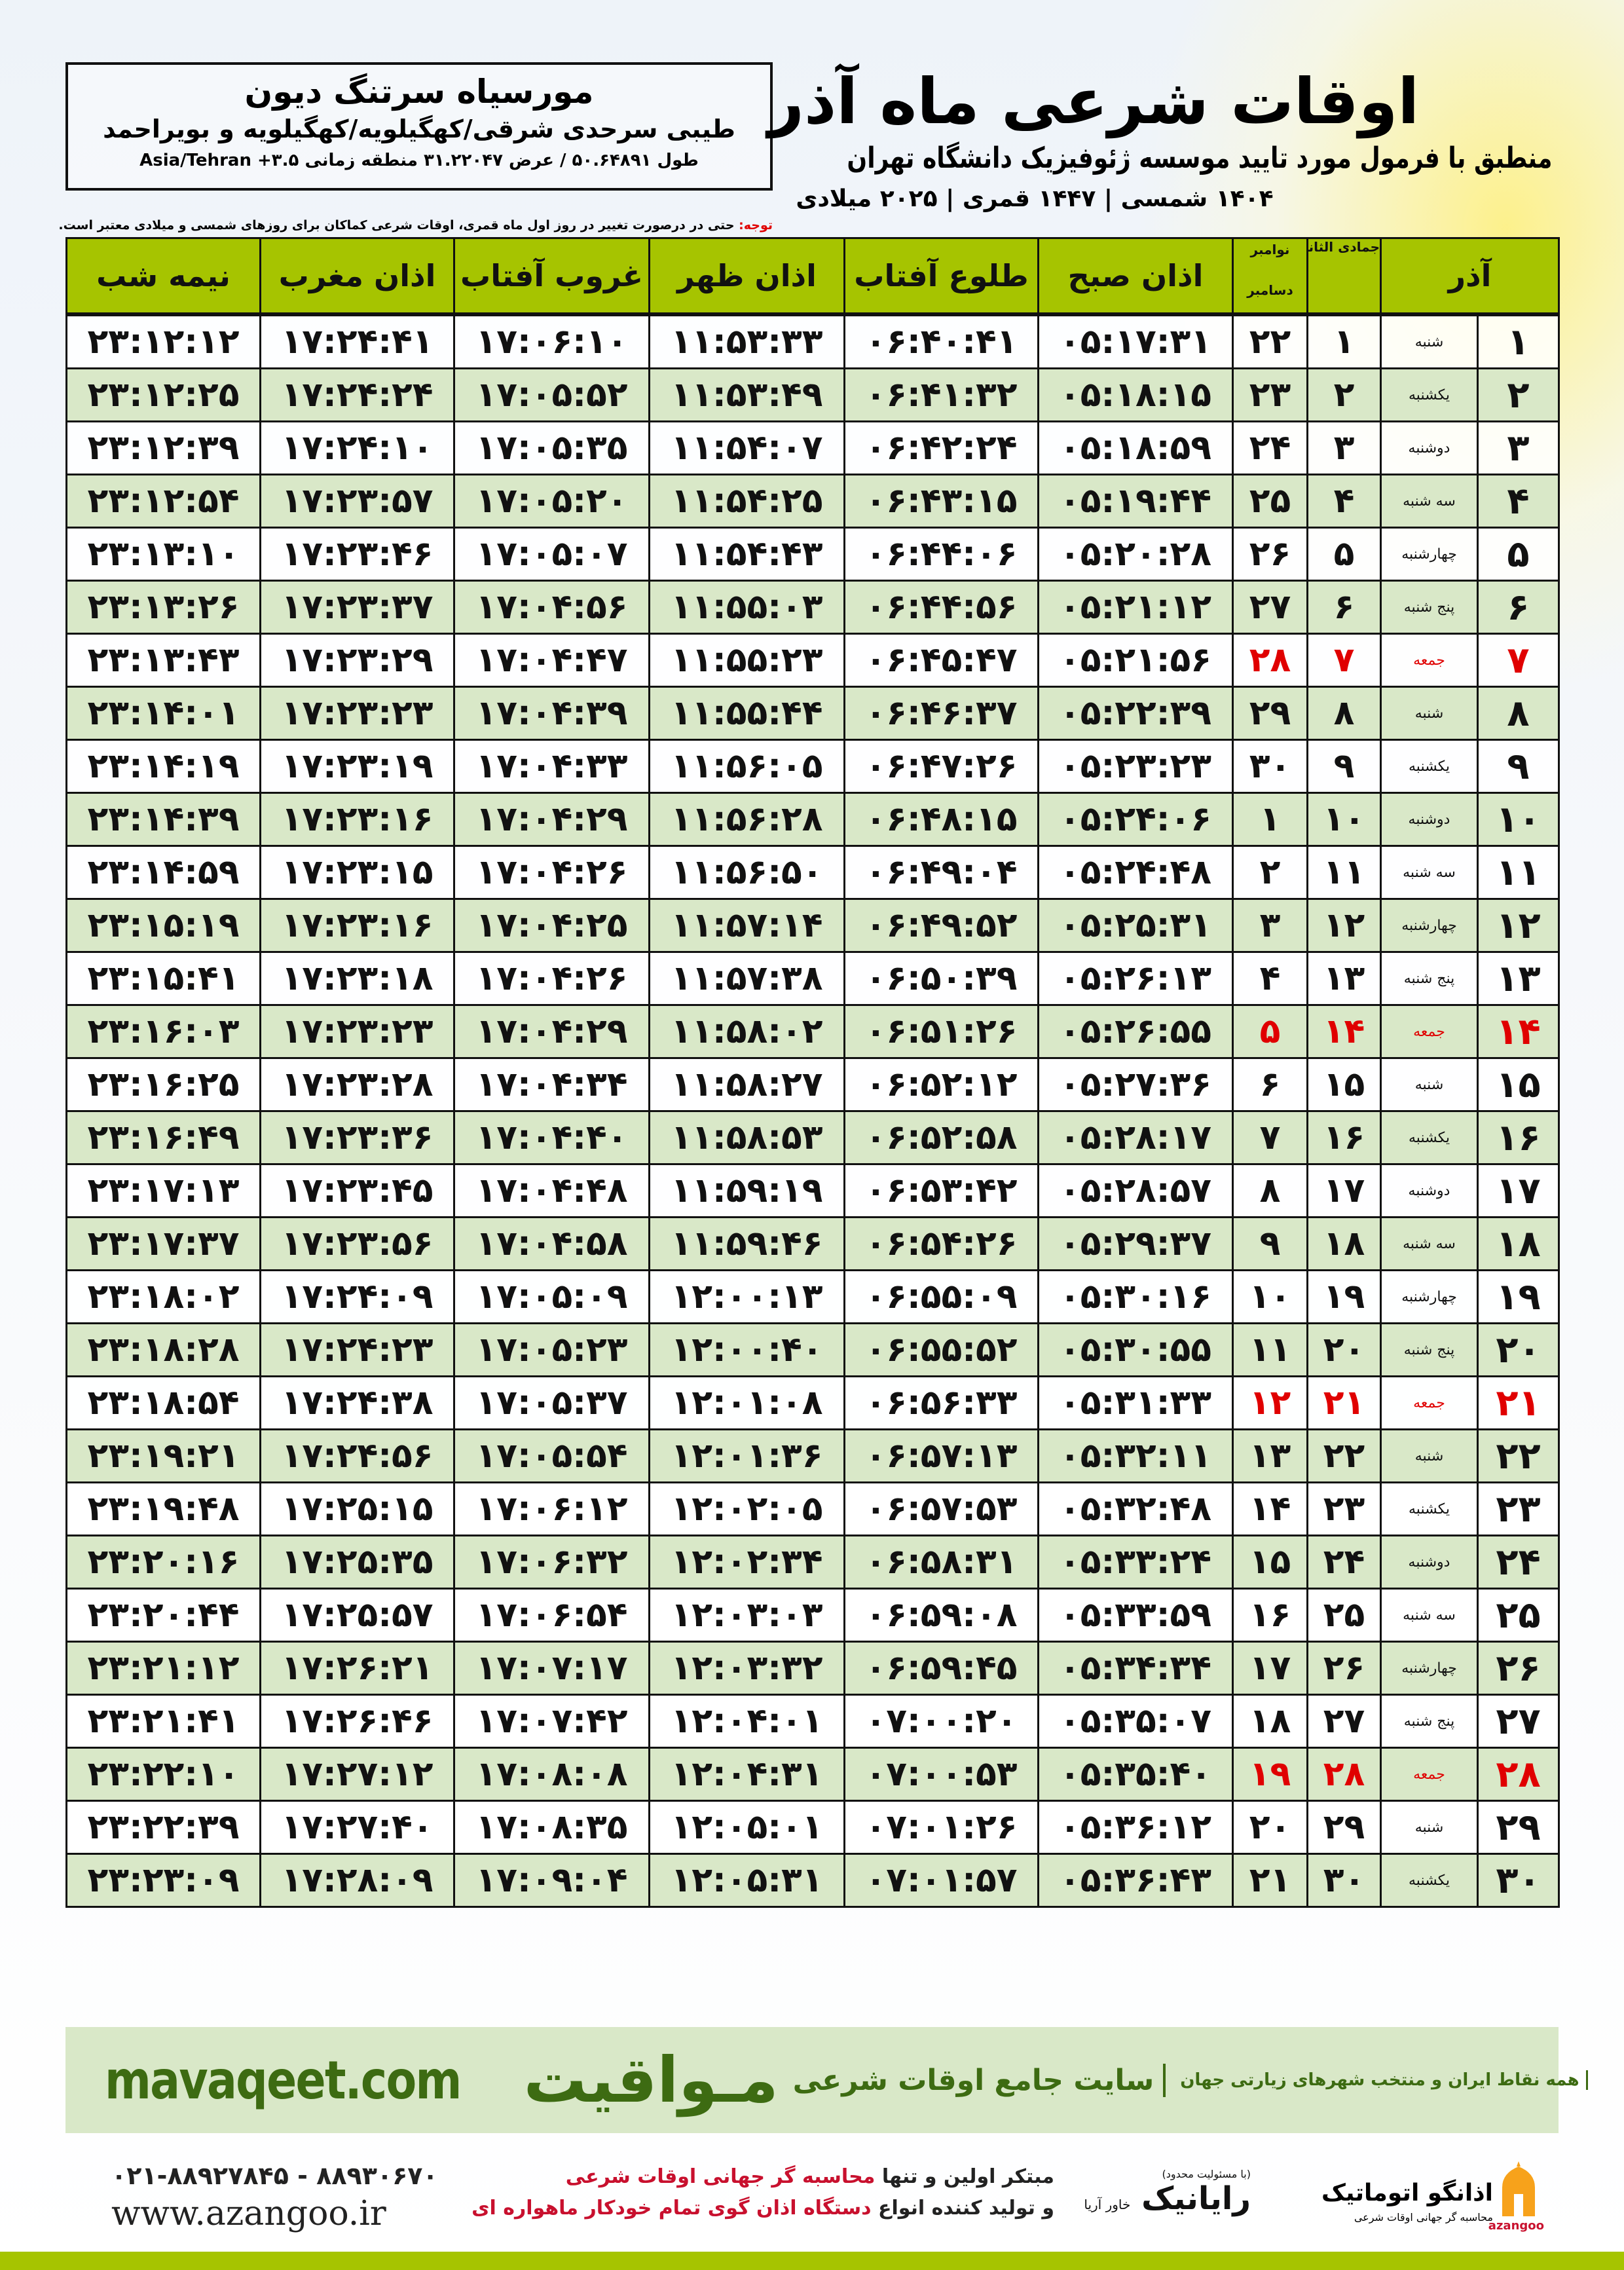  What do you see at coordinates (941, 1827) in the screenshot?
I see `cell-sunrise: ۰۷:۰۱:۲۶` at bounding box center [941, 1827].